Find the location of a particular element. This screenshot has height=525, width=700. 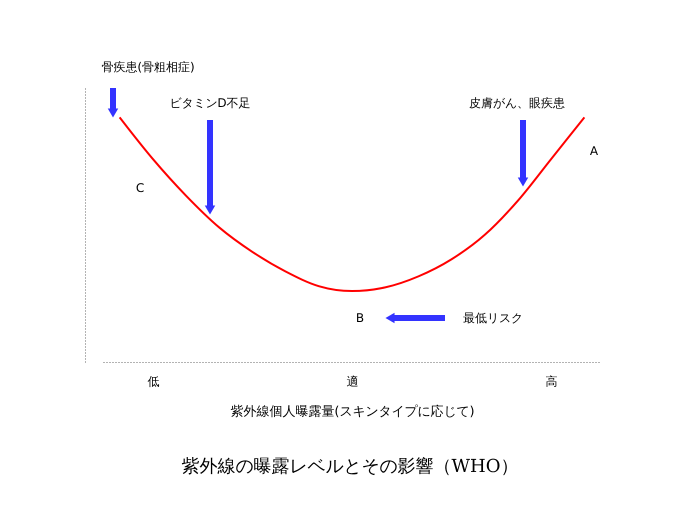

annotation: B is located at coordinates (360, 318).